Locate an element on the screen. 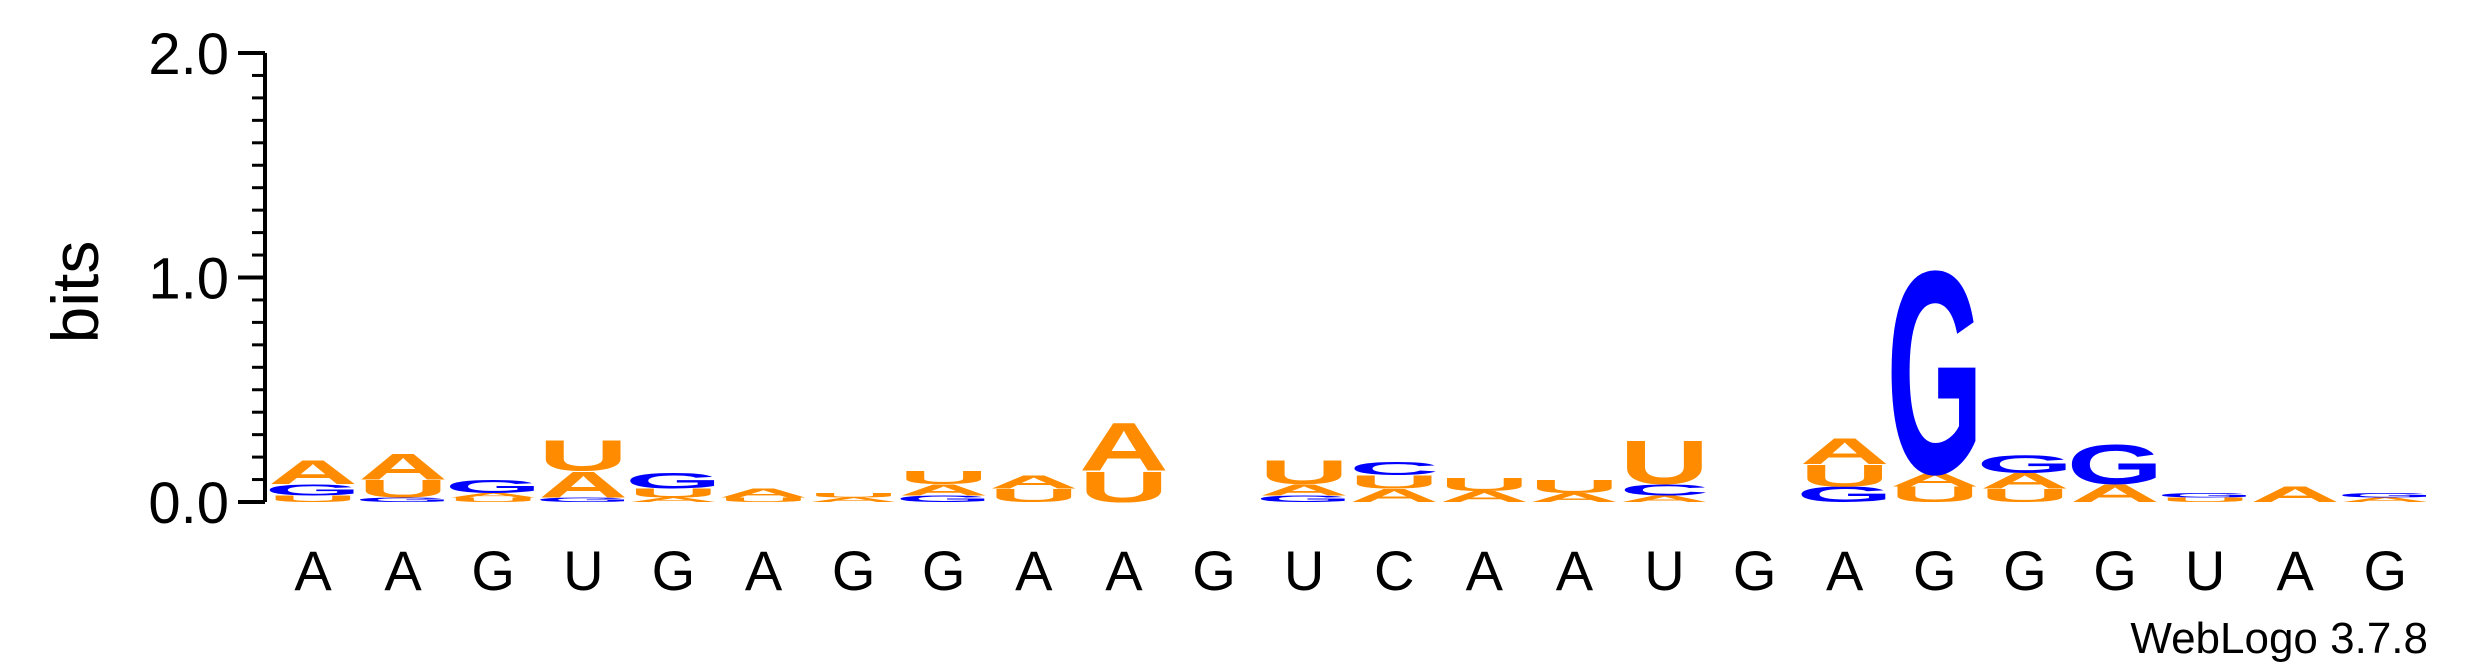  y-axis: 0.0 1.0 2.0 is located at coordinates (207, 279).